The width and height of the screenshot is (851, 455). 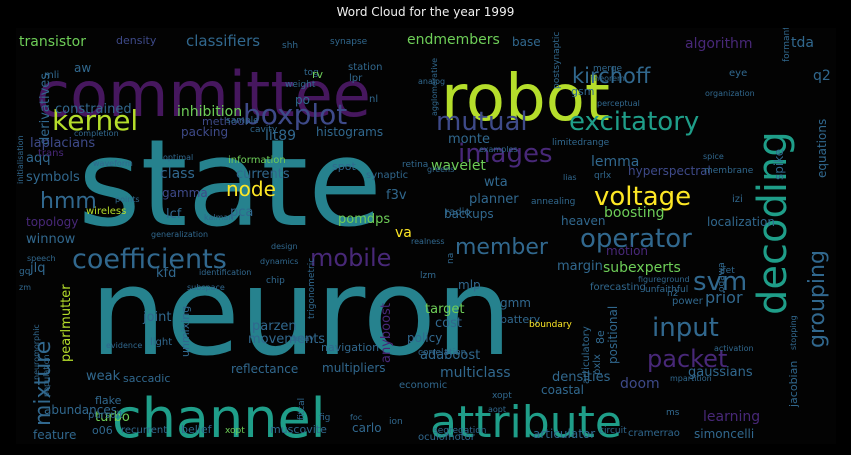 I want to click on word-formant: formant, so click(x=787, y=45).